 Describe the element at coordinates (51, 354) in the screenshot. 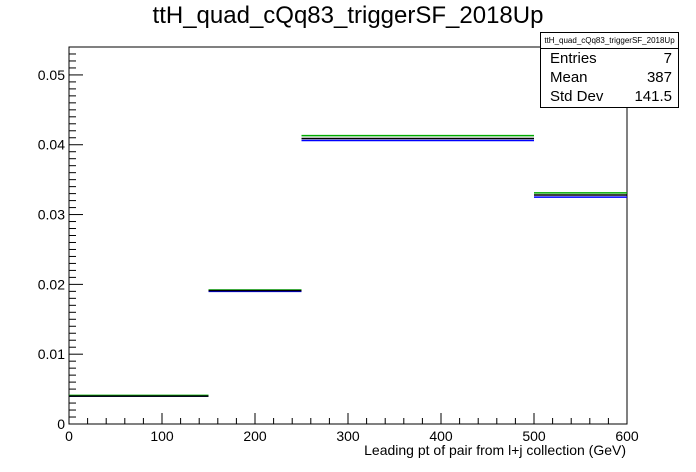

I see `y-tick-label: 0.01` at that location.